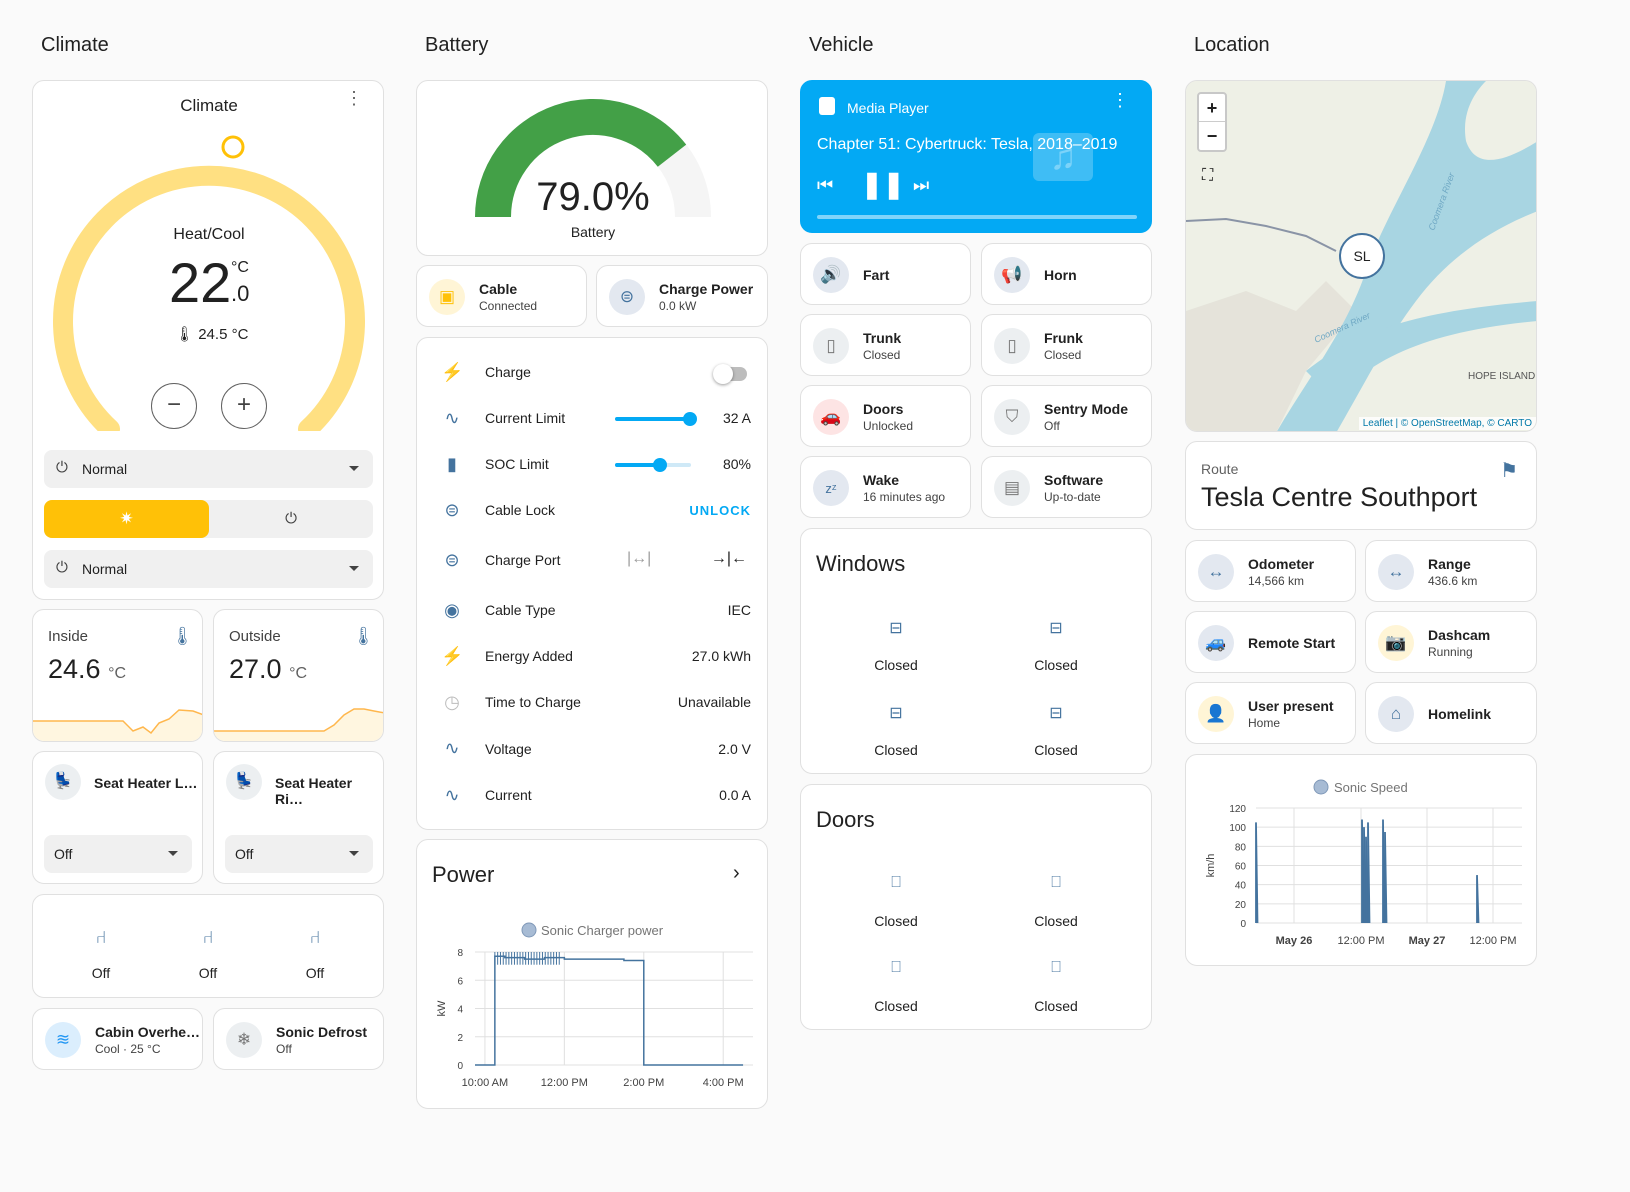  Describe the element at coordinates (240, 293) in the screenshot. I see `target-temp-decimal: .0` at that location.